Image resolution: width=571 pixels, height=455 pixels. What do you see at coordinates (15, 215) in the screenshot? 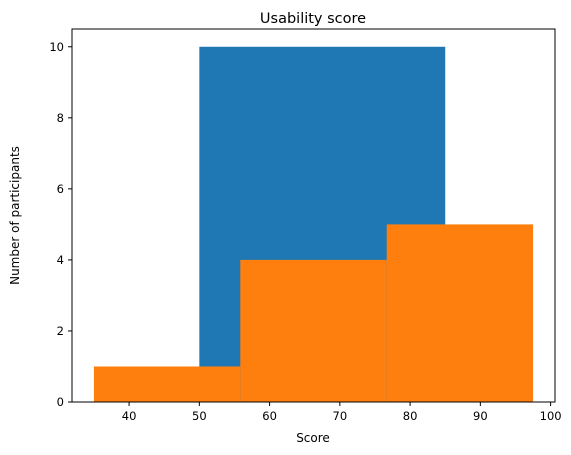
I see `y-axis-label: Number of participants` at bounding box center [15, 215].